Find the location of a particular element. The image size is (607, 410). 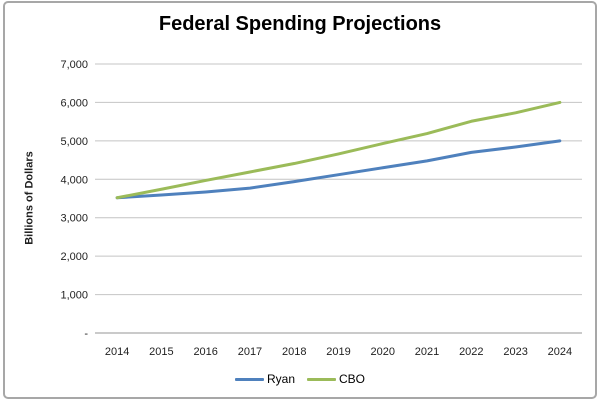

x-tick-label: 2016 is located at coordinates (205, 352).